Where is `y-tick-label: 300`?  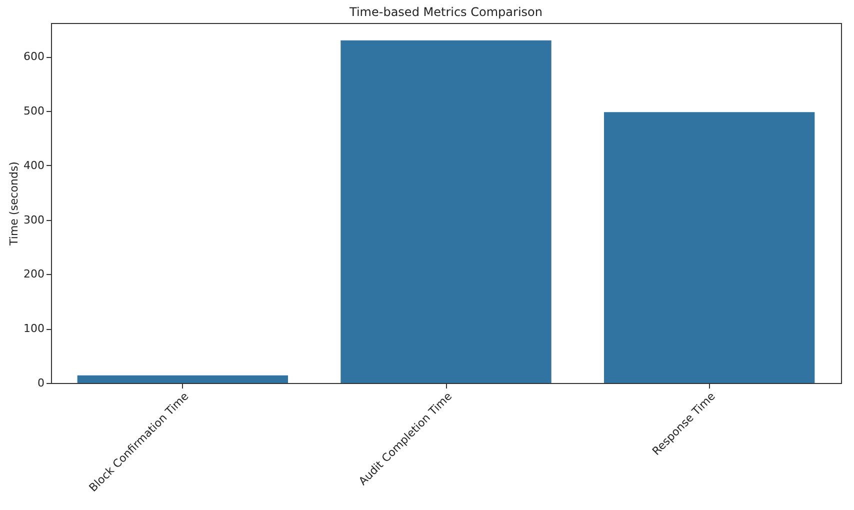
y-tick-label: 300 is located at coordinates (34, 219).